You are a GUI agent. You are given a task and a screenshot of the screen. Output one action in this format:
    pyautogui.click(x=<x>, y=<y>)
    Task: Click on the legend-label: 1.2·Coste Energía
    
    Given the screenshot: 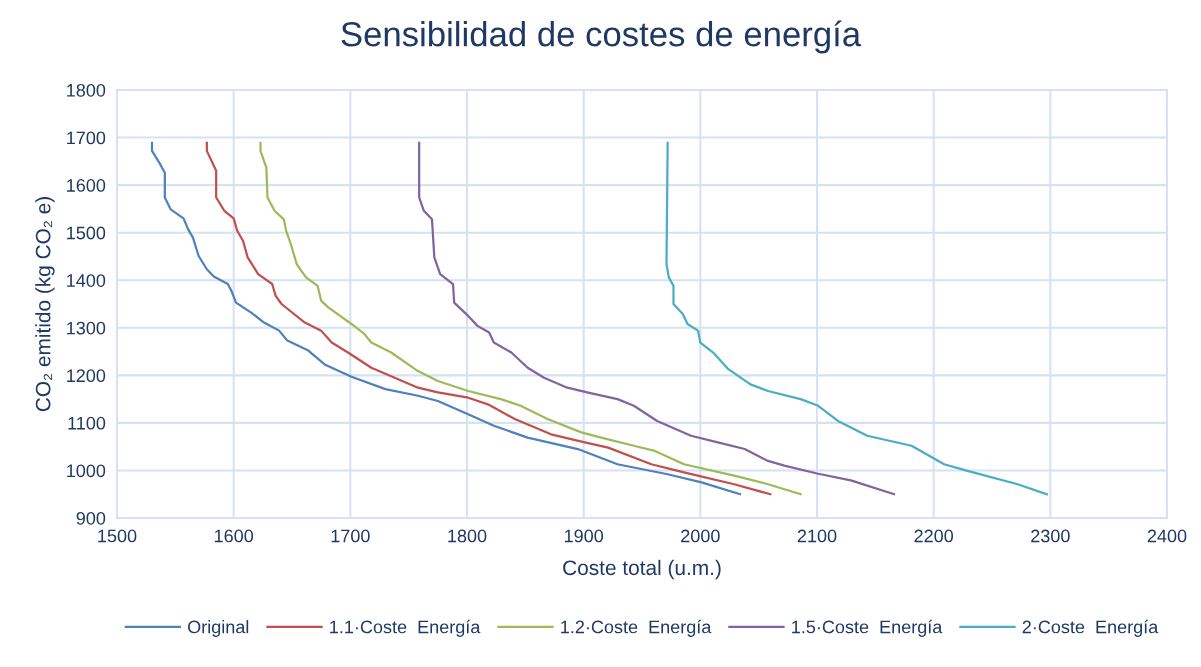 What is the action you would take?
    pyautogui.click(x=636, y=628)
    